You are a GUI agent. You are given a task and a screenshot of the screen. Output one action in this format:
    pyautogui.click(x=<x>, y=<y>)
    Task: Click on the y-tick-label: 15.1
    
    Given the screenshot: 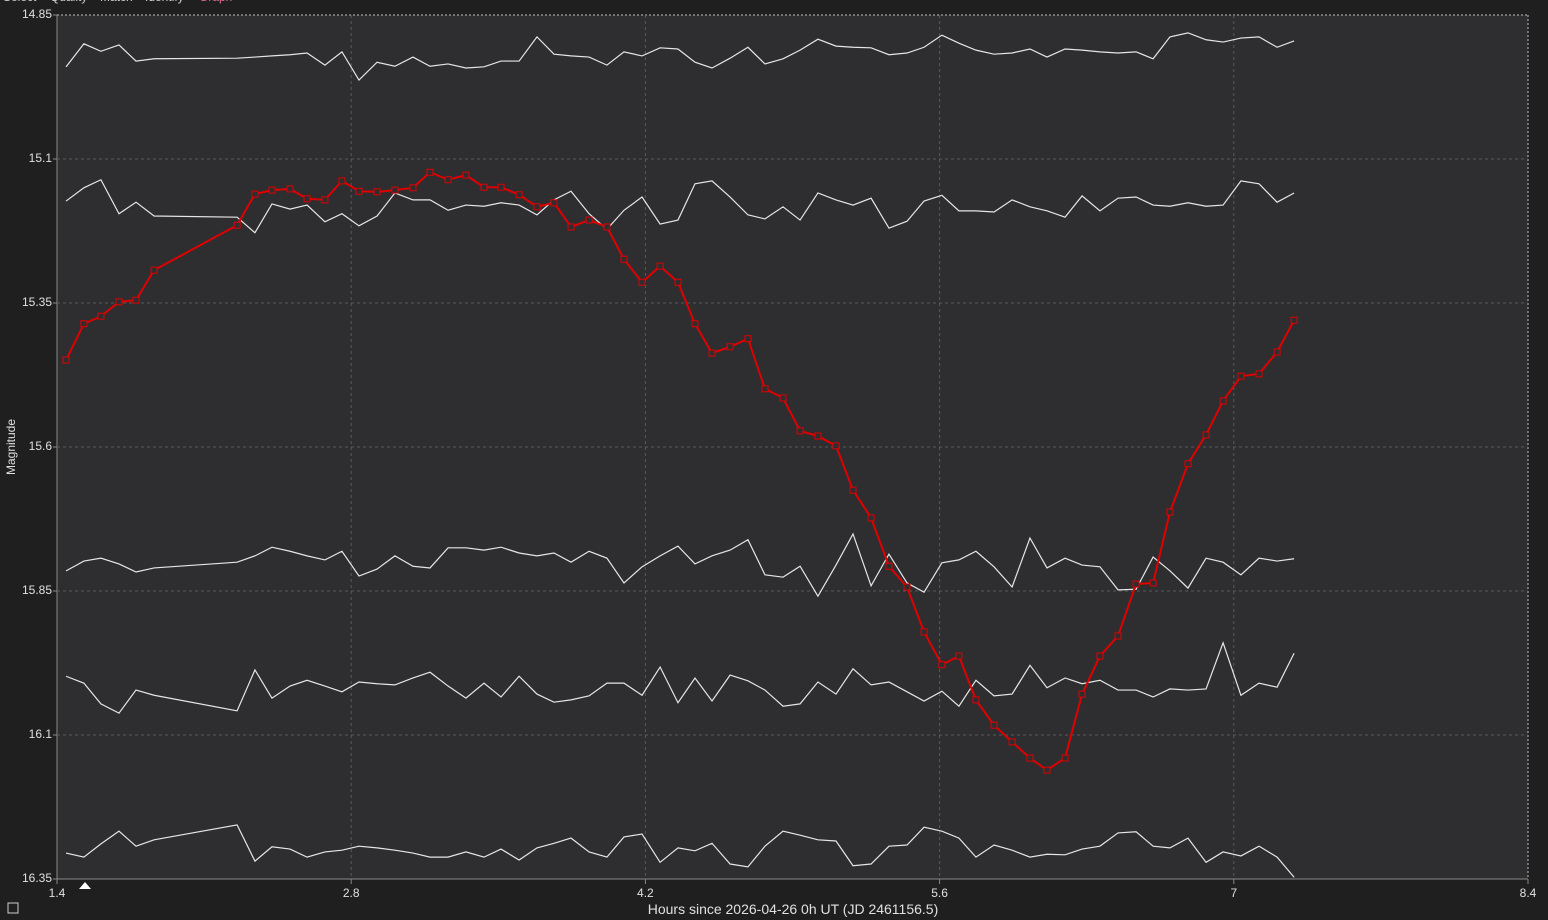 What is the action you would take?
    pyautogui.click(x=41, y=158)
    